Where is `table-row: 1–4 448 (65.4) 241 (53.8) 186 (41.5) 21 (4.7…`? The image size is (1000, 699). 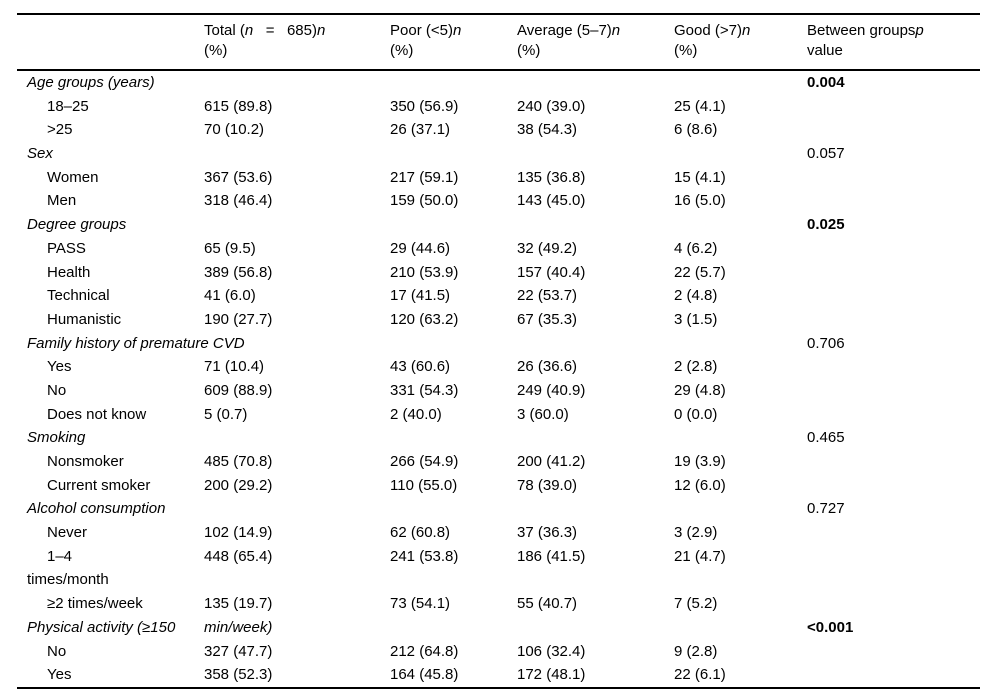
table-row: 1–4 448 (65.4) 241 (53.8) 186 (41.5) 21 (4.7… is located at coordinates (498, 557).